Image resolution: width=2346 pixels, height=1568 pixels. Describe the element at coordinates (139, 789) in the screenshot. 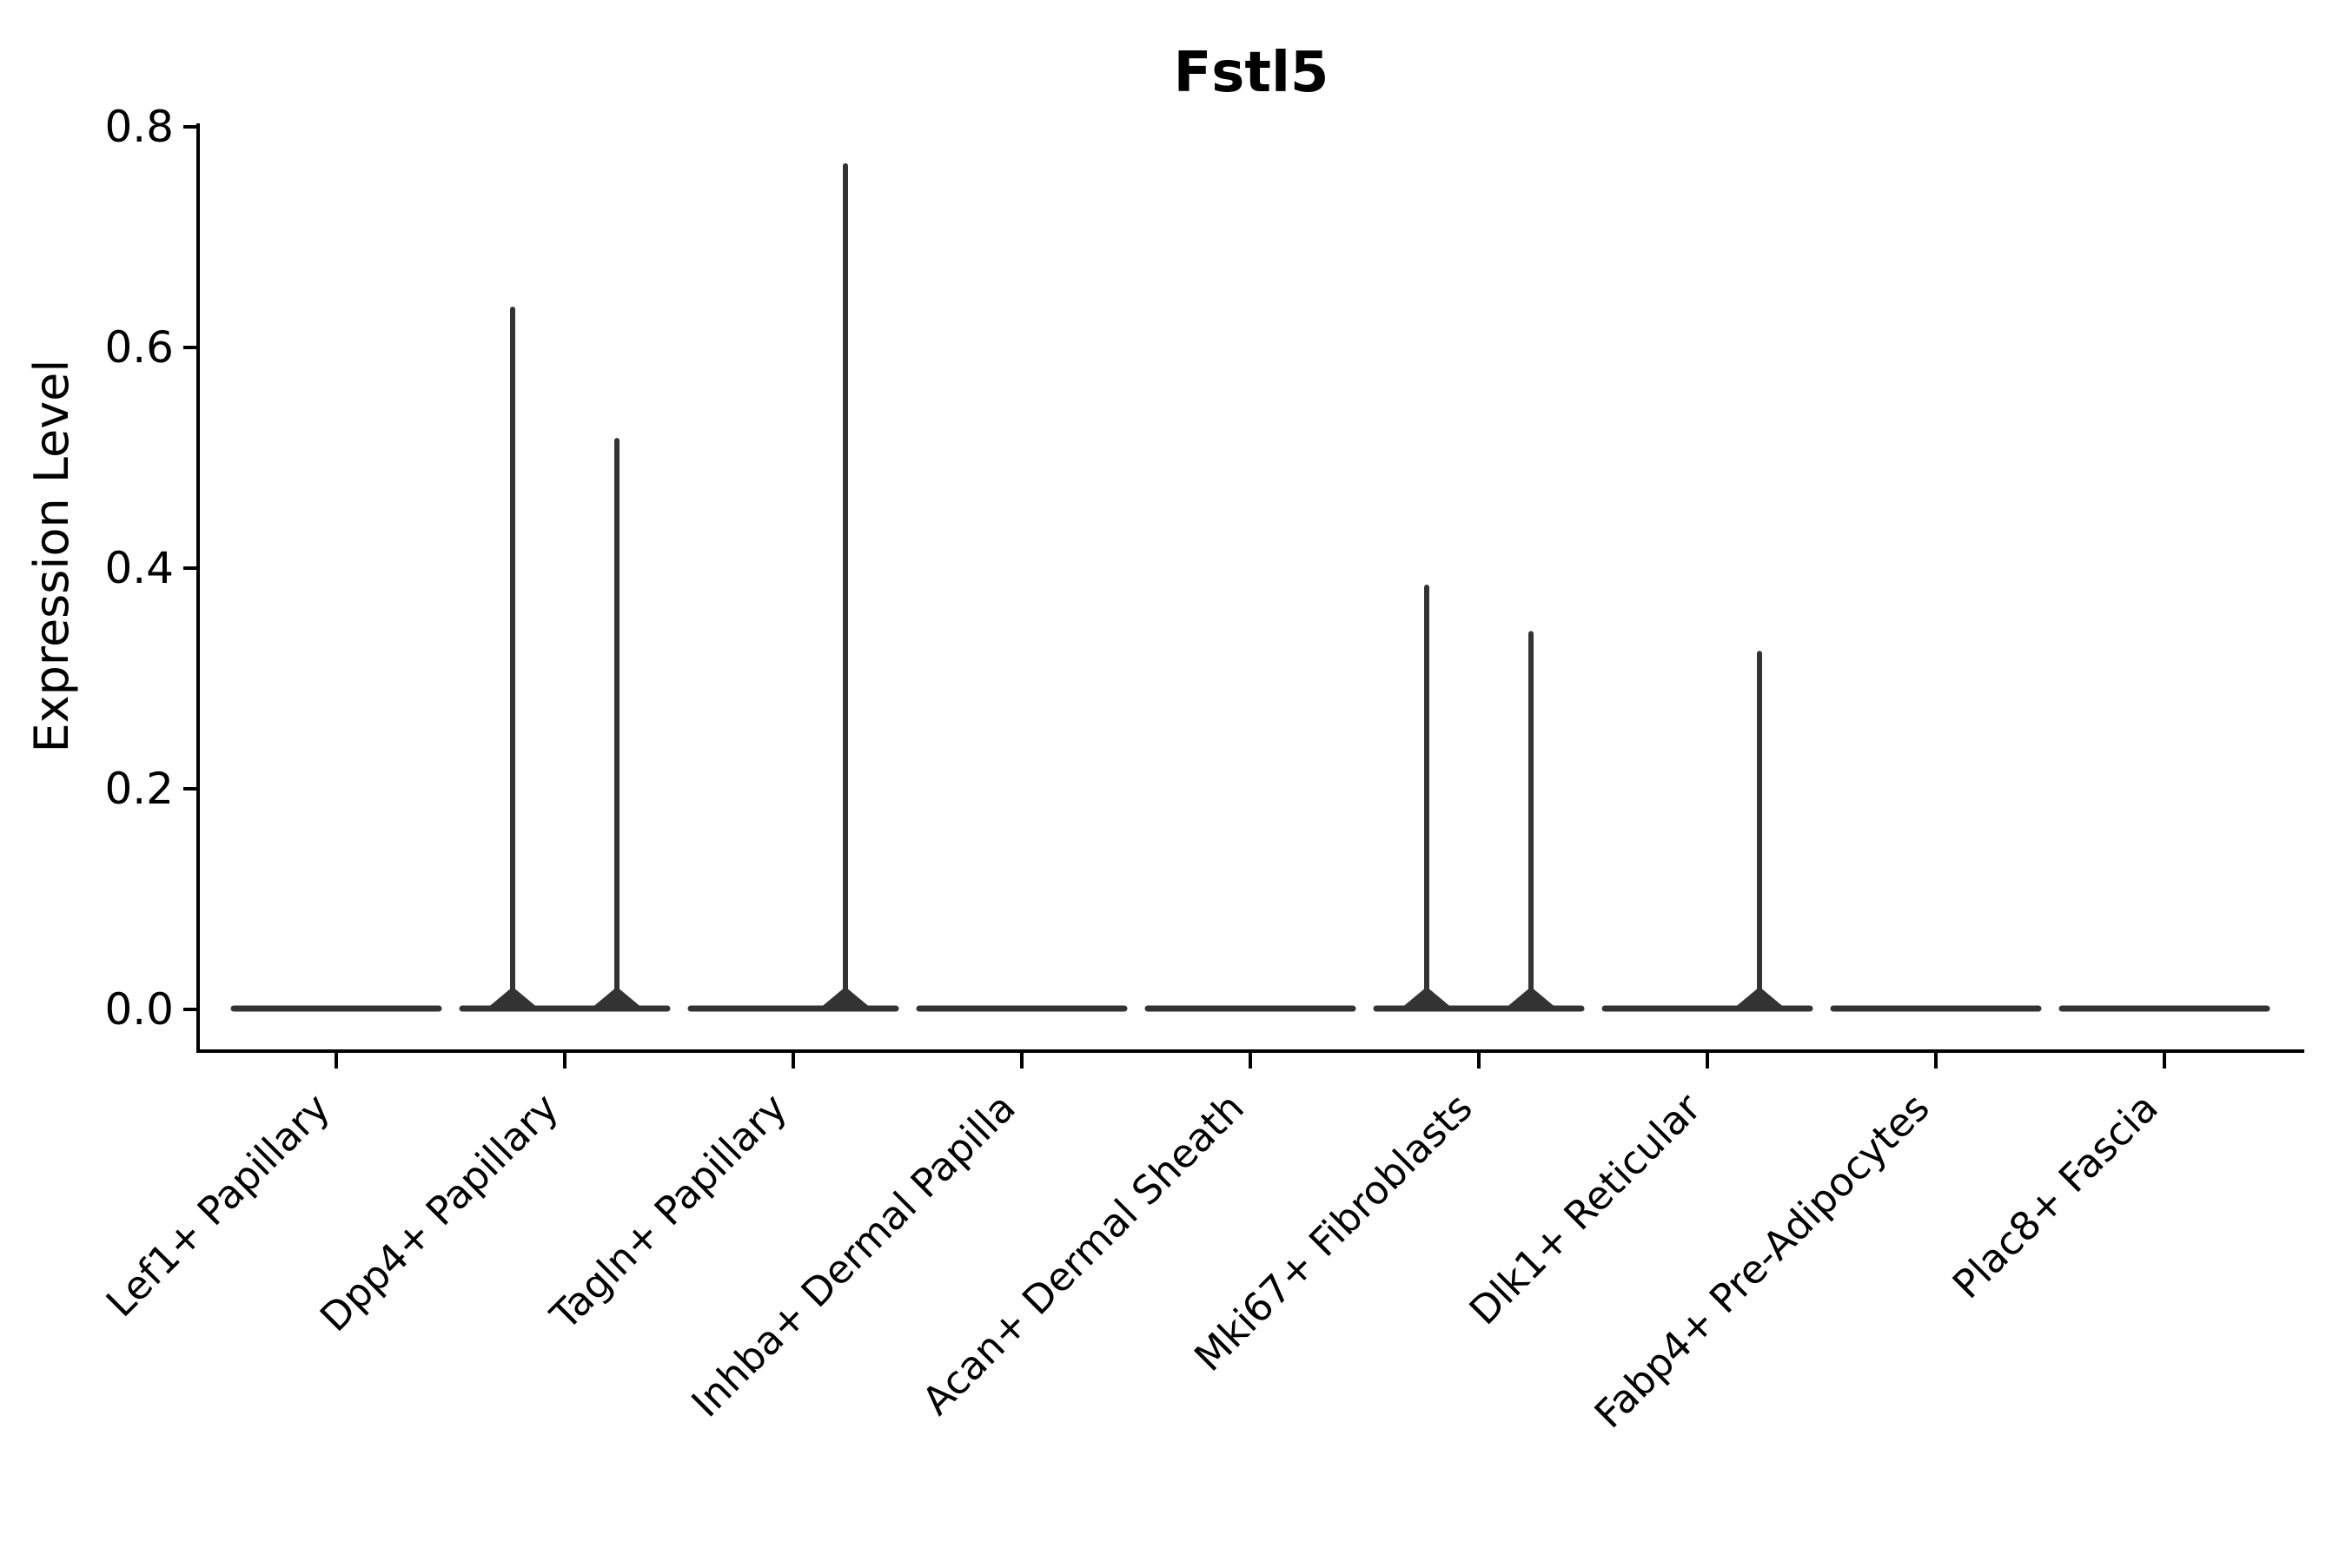

I see `y-tick-label: 0.2` at that location.